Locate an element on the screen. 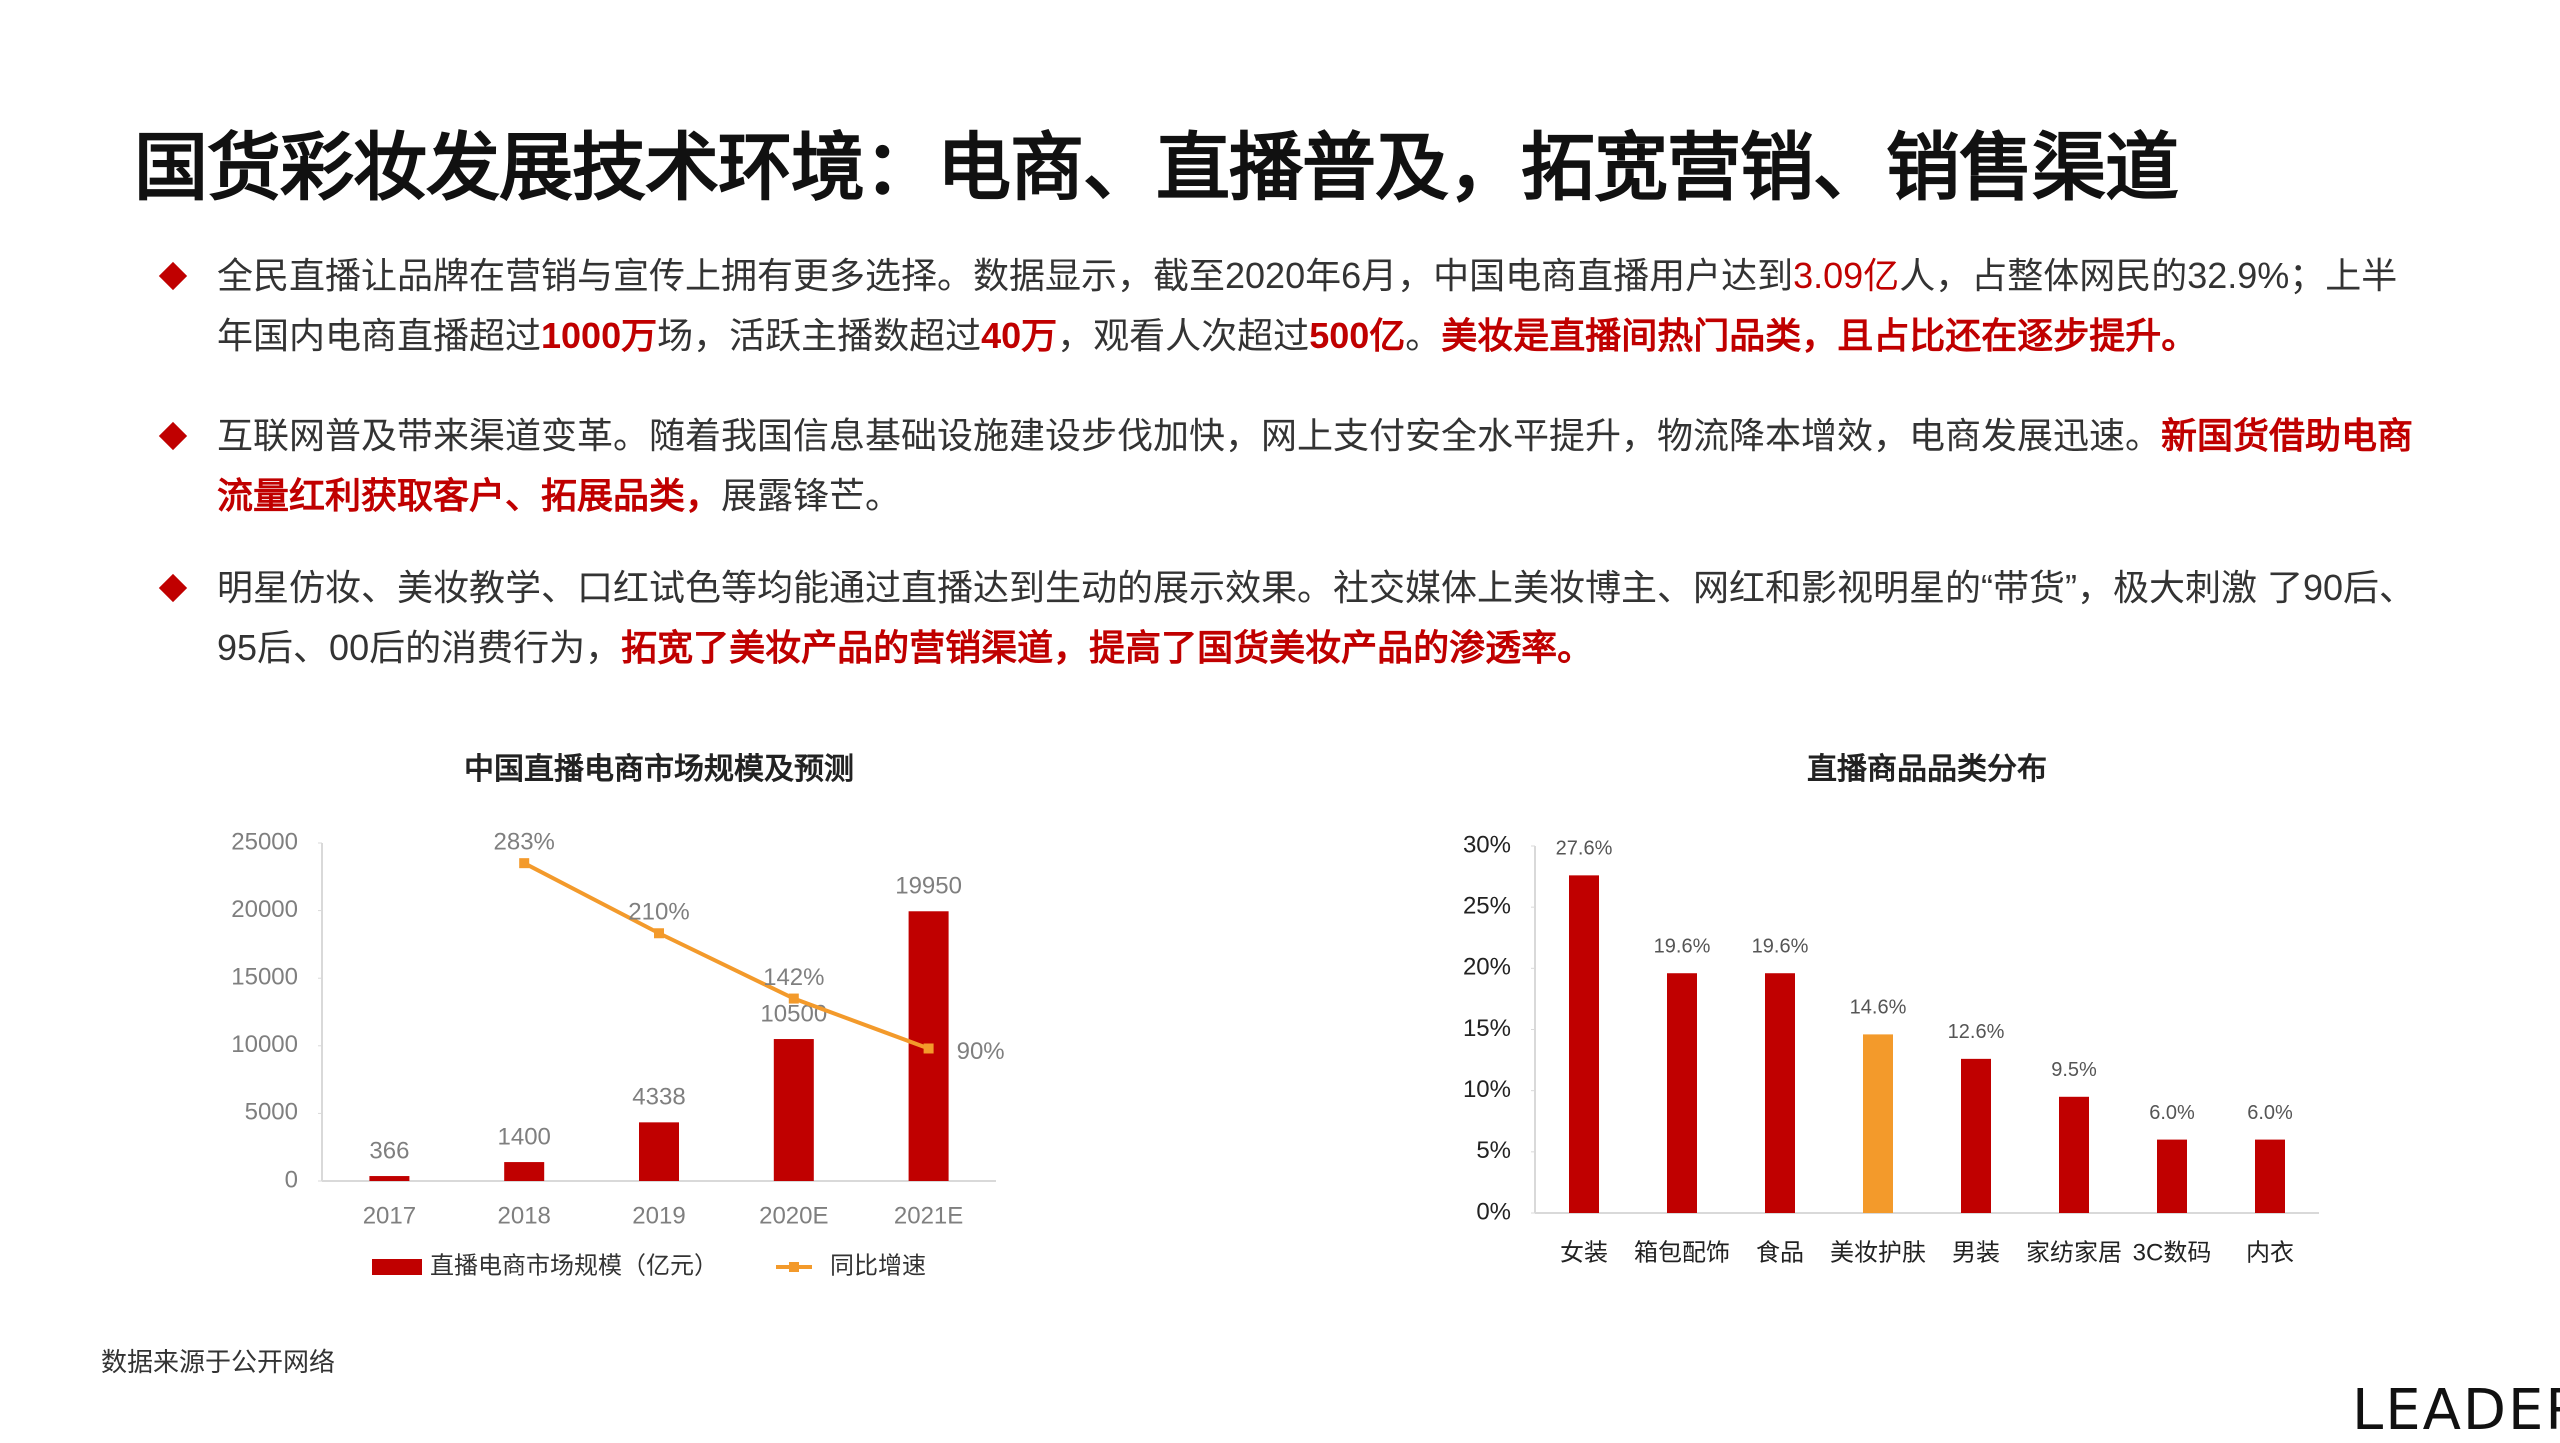 The width and height of the screenshot is (2560, 1443). logo: LEADER is located at coordinates (2456, 1410).